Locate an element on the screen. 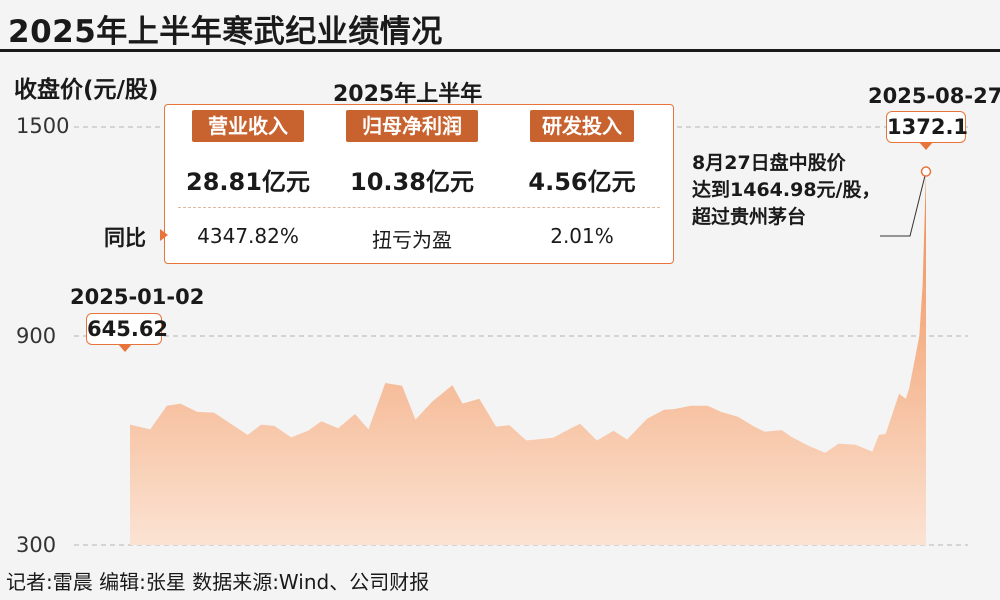  page-title: 2025年上半年寒武纪业绩情况 is located at coordinates (225, 32).